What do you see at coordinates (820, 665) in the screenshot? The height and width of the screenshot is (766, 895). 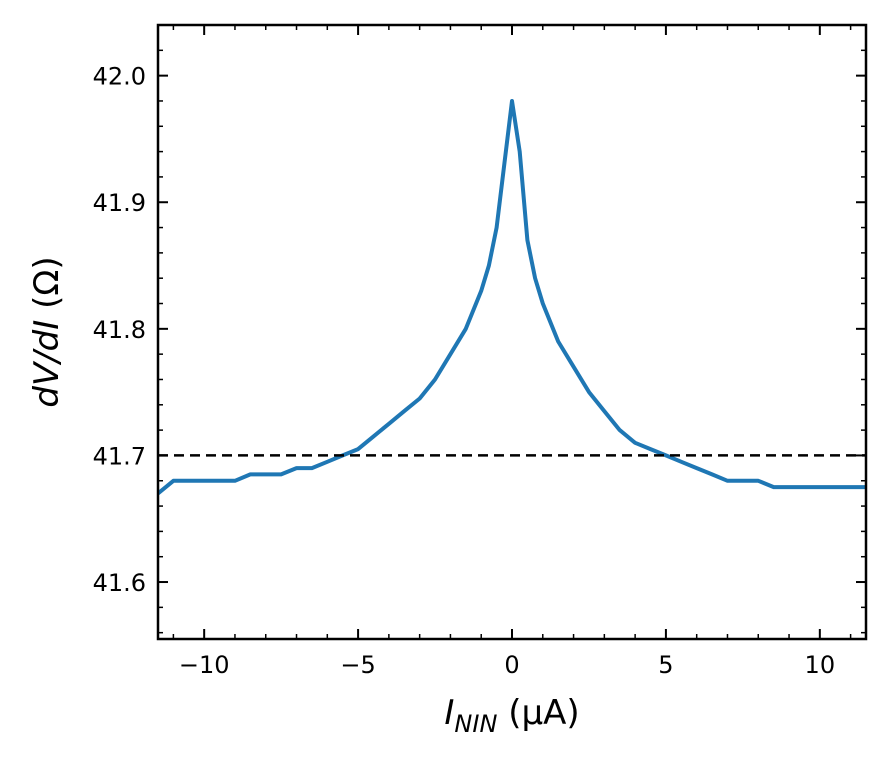 I see `x-tick-label: 10` at bounding box center [820, 665].